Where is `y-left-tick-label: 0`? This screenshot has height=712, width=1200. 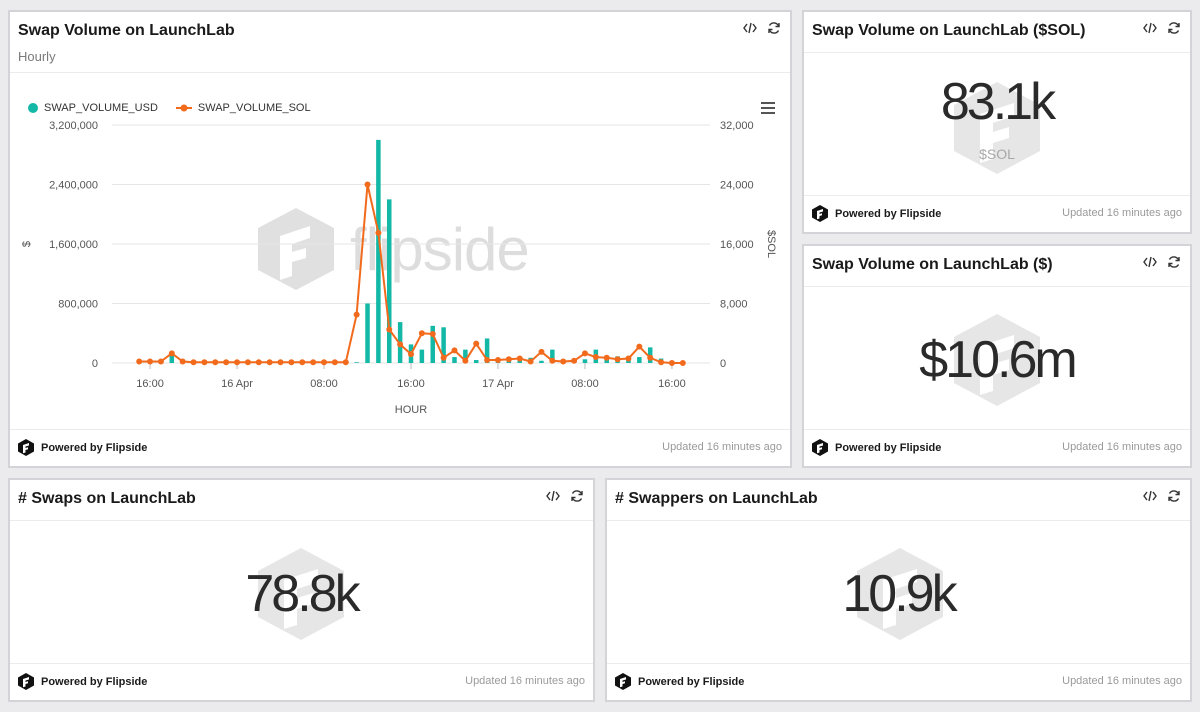
y-left-tick-label: 0 is located at coordinates (95, 364).